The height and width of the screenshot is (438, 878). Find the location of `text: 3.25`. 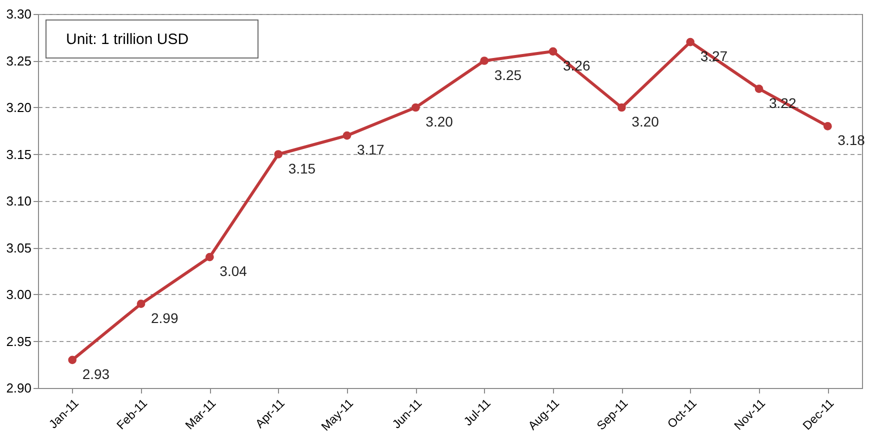

text: 3.25 is located at coordinates (508, 74).